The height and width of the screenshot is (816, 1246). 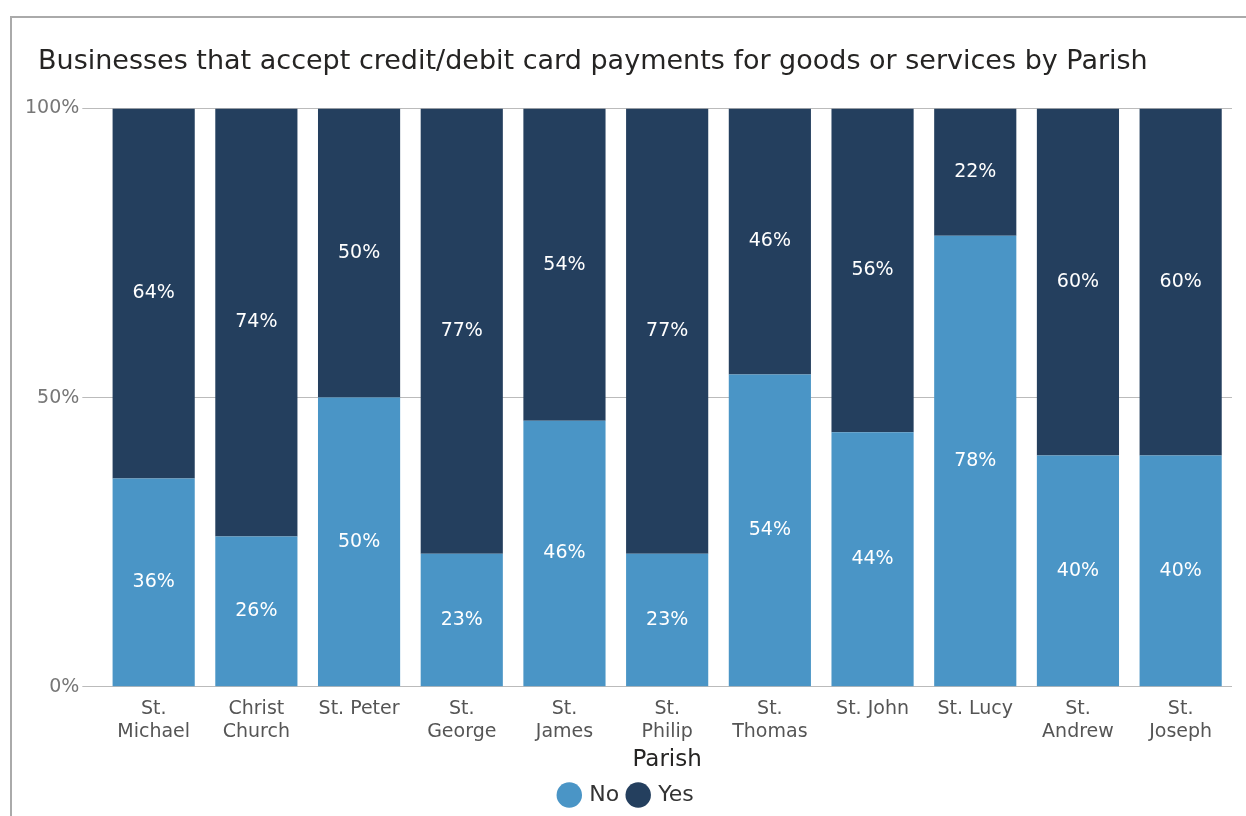 I want to click on data-label: 22%, so click(x=975, y=169).